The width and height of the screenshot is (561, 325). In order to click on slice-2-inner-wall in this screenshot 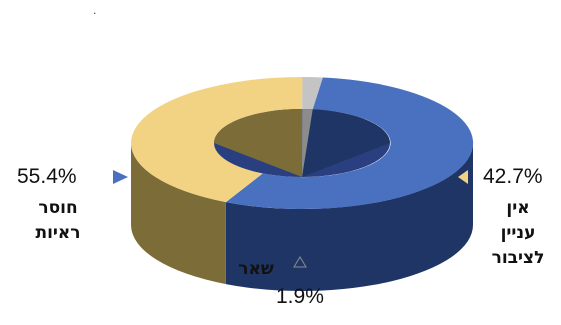, I will do `click(307, 143)`.